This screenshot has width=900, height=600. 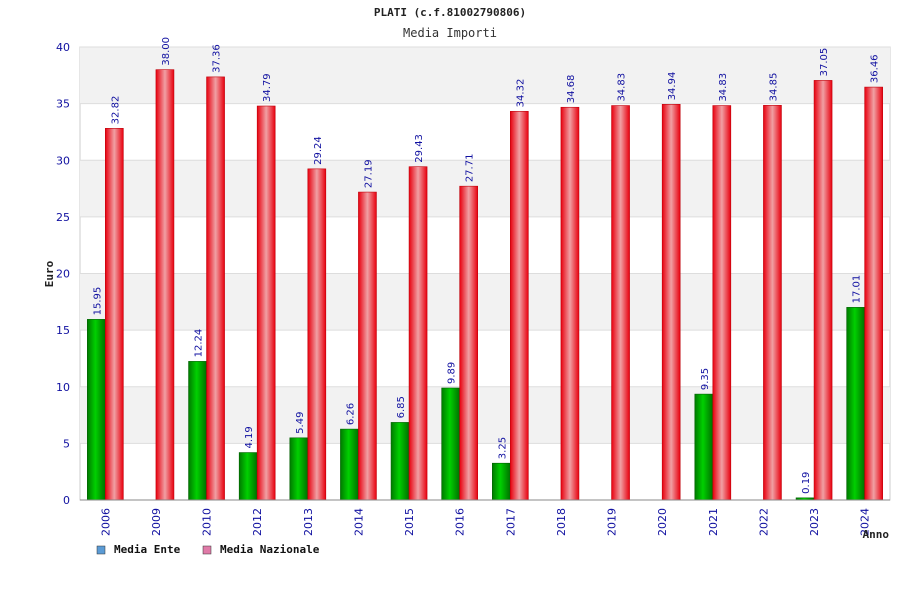 What do you see at coordinates (705, 379) in the screenshot?
I see `data-label: 9.35` at bounding box center [705, 379].